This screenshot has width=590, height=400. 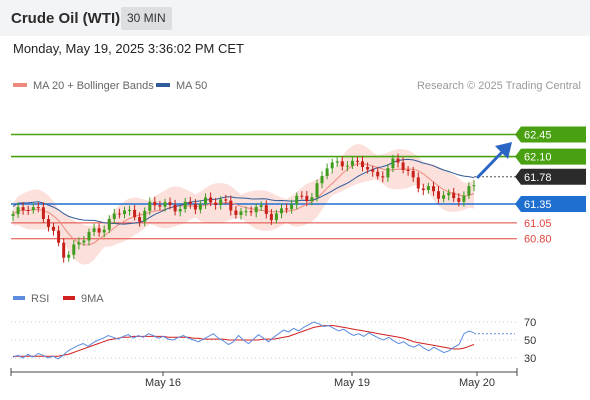 What do you see at coordinates (163, 383) in the screenshot?
I see `time-axis-label: May 16` at bounding box center [163, 383].